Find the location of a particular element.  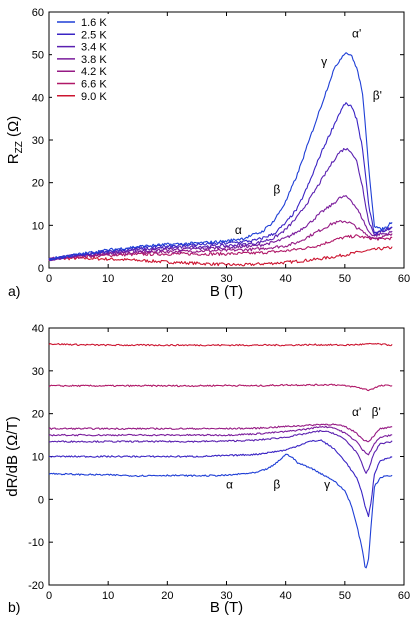

y-tick-label: 50 is located at coordinates (38, 56).